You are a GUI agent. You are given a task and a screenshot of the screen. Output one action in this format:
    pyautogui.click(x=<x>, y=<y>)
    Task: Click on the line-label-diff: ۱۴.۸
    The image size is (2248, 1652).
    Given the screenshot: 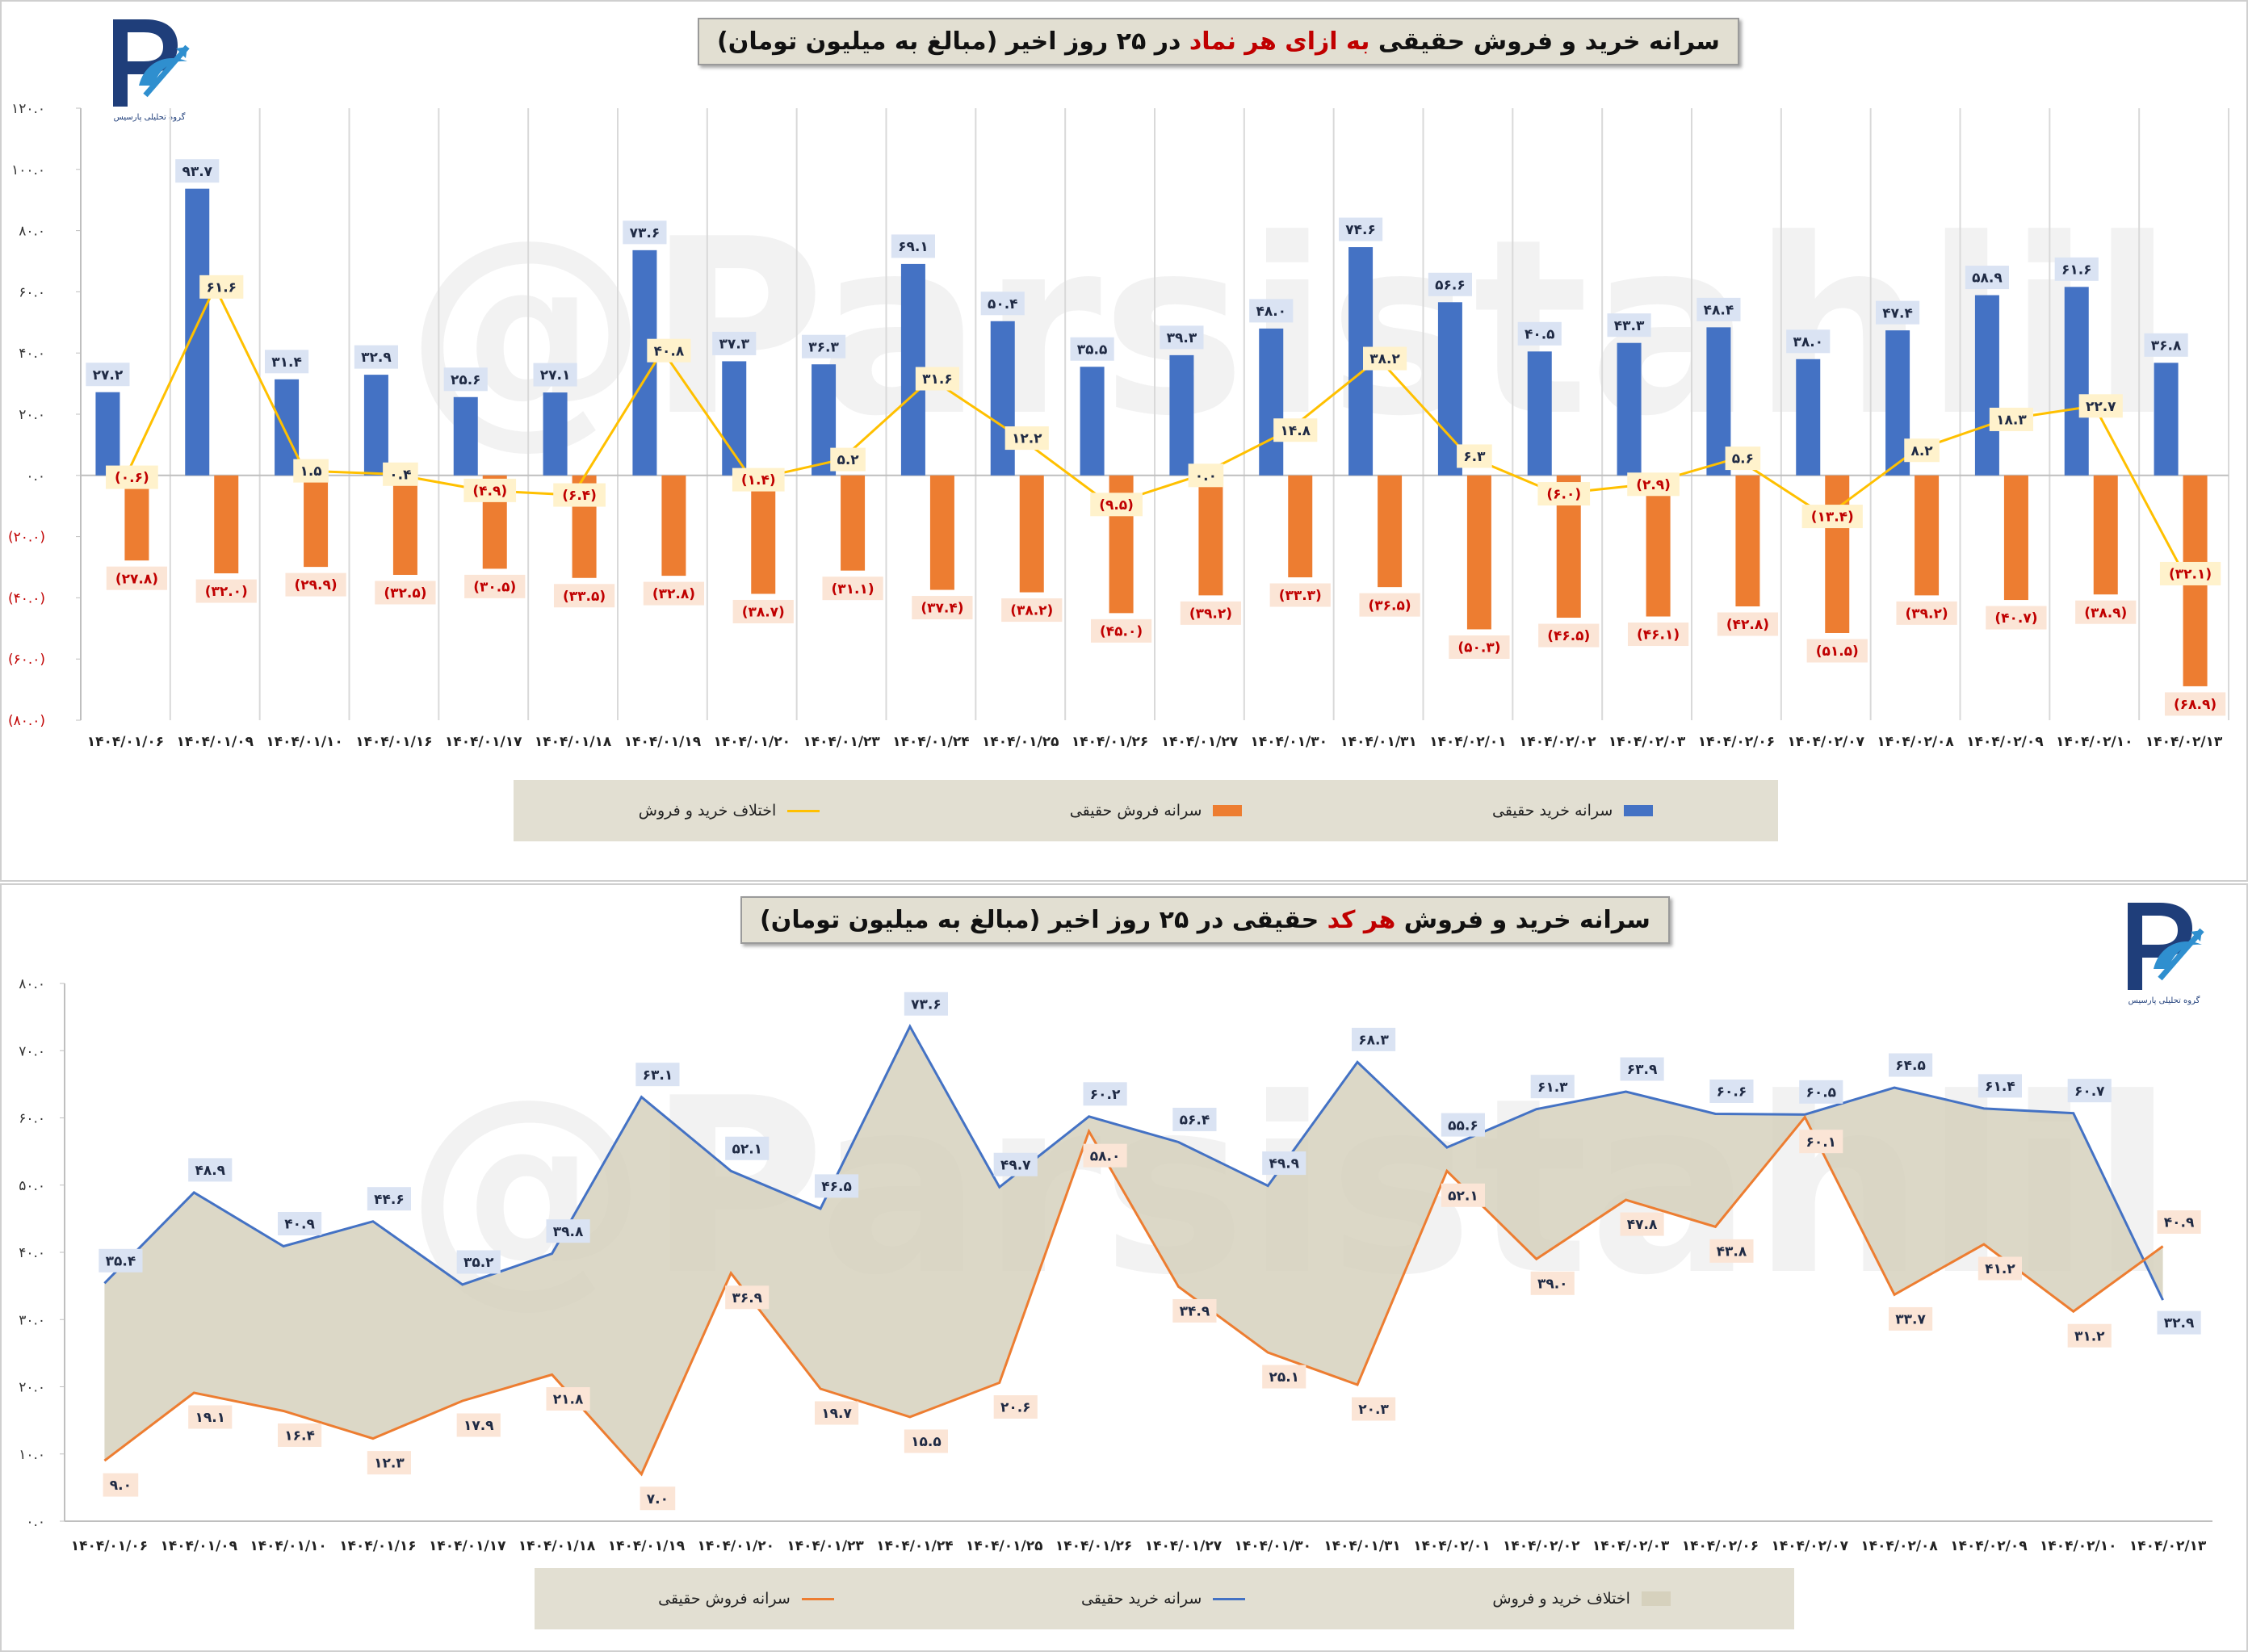 What is the action you would take?
    pyautogui.click(x=1295, y=431)
    